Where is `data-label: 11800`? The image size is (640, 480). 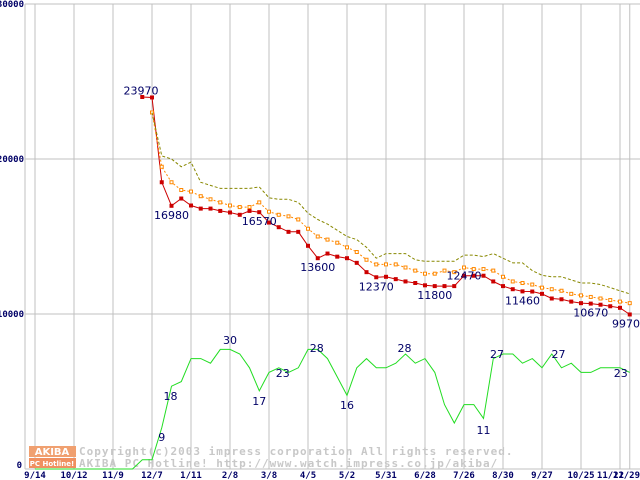
data-label: 11800 is located at coordinates (434, 295).